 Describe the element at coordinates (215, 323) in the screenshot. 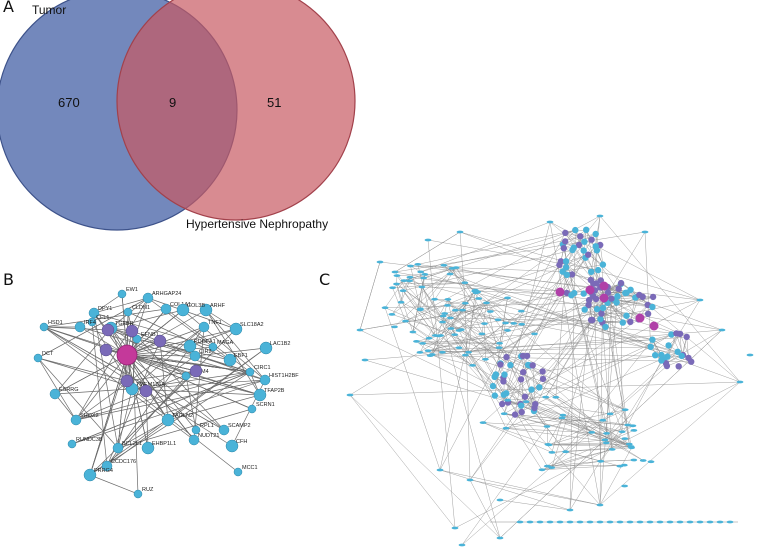

I see `network-b-gene-label: TNF1` at that location.